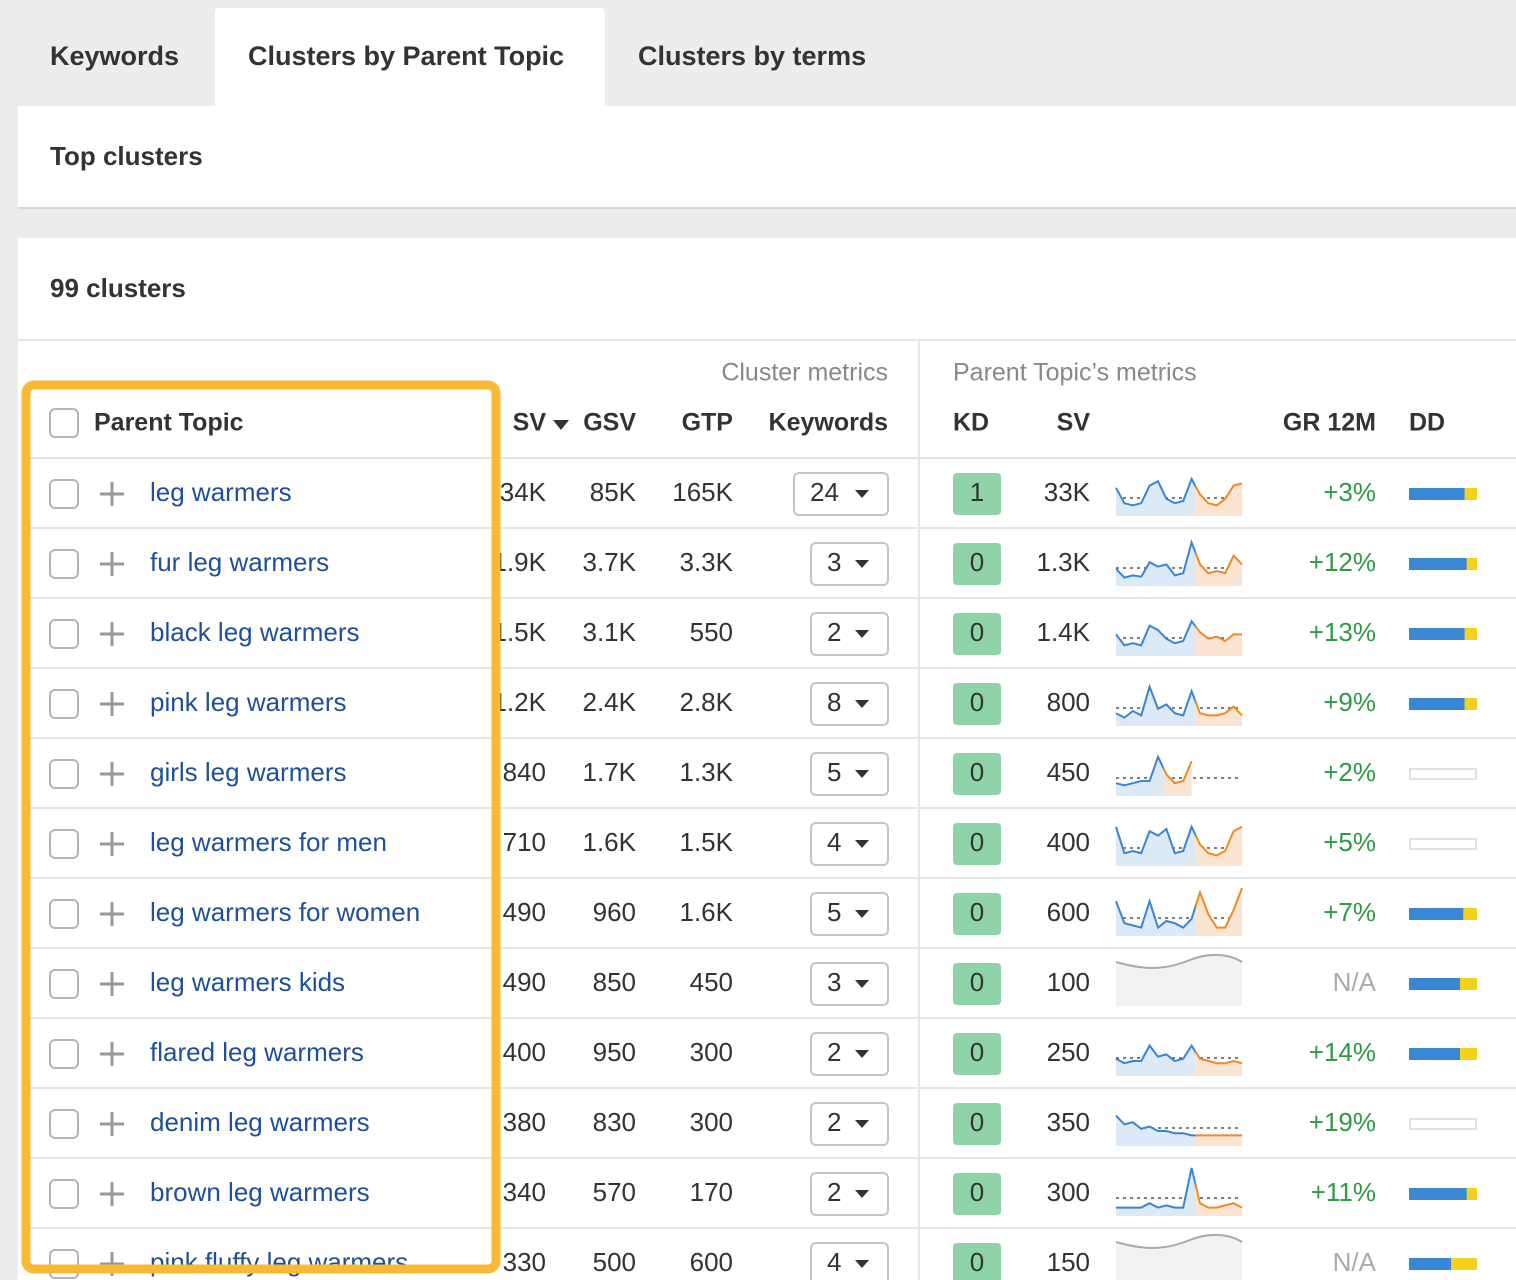 This screenshot has width=1516, height=1280. What do you see at coordinates (862, 774) in the screenshot?
I see `dropdown-arrow` at bounding box center [862, 774].